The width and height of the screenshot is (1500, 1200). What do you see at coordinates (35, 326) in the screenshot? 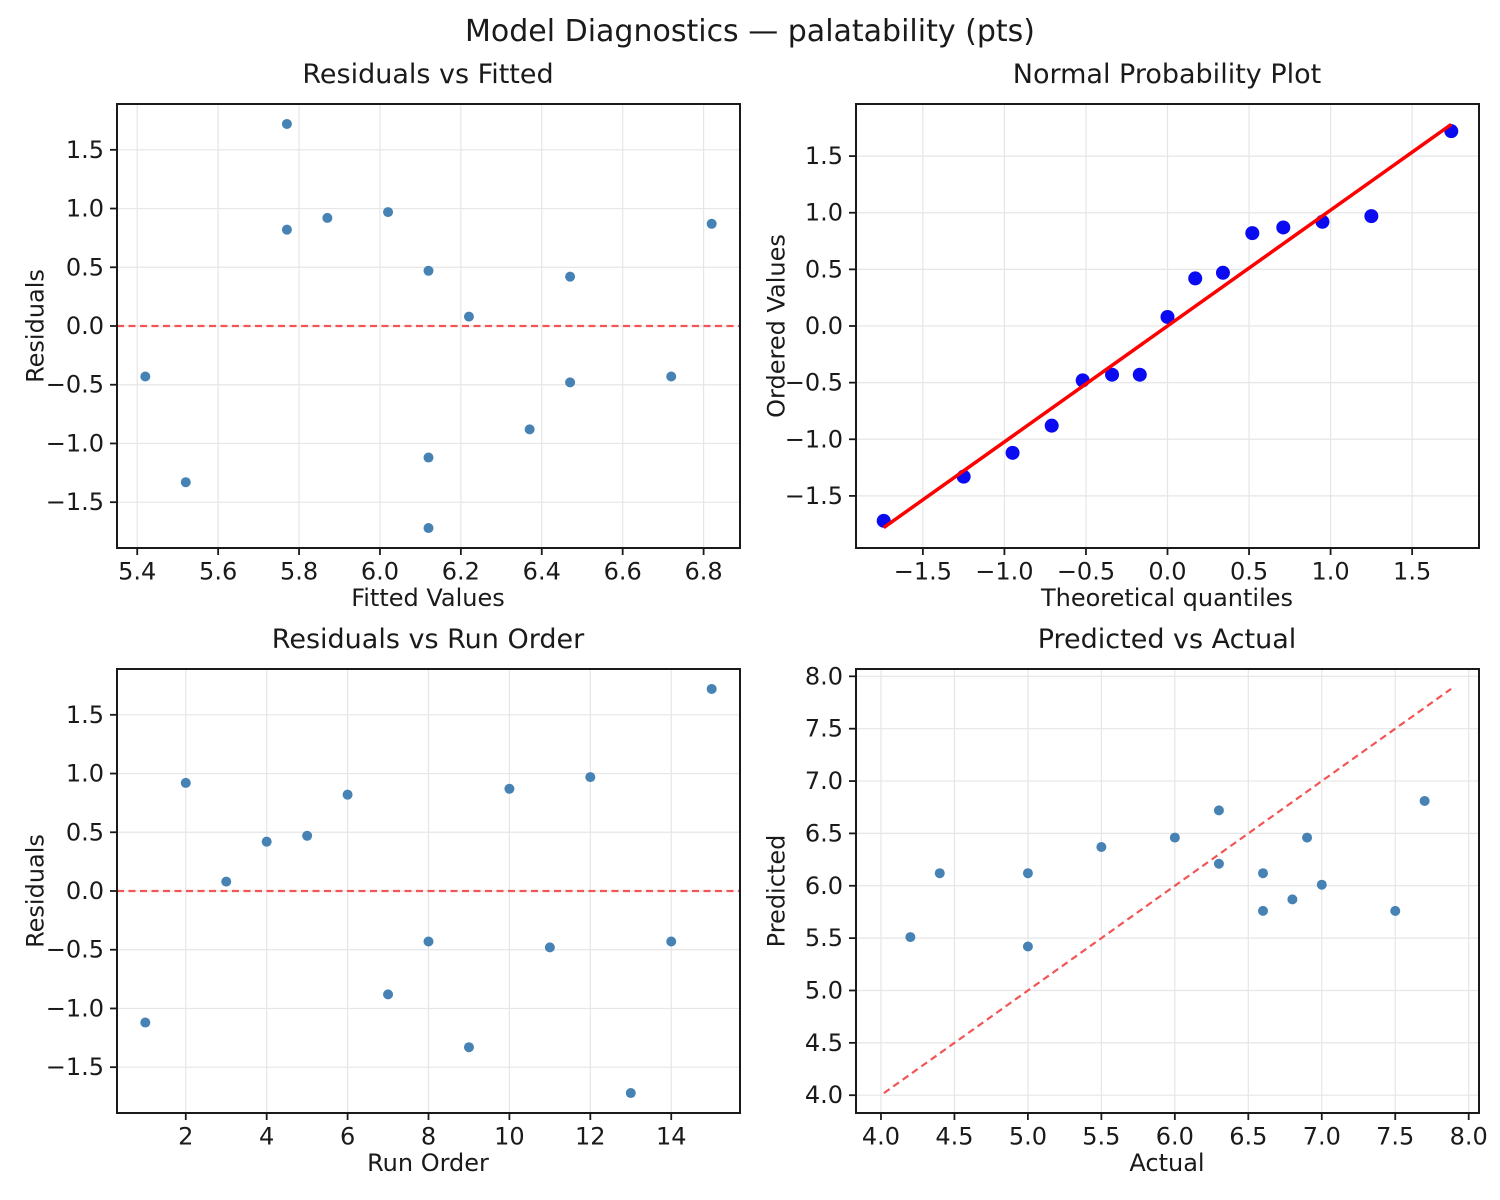
I see `yaxis-label-residuals-top: Residuals` at bounding box center [35, 326].